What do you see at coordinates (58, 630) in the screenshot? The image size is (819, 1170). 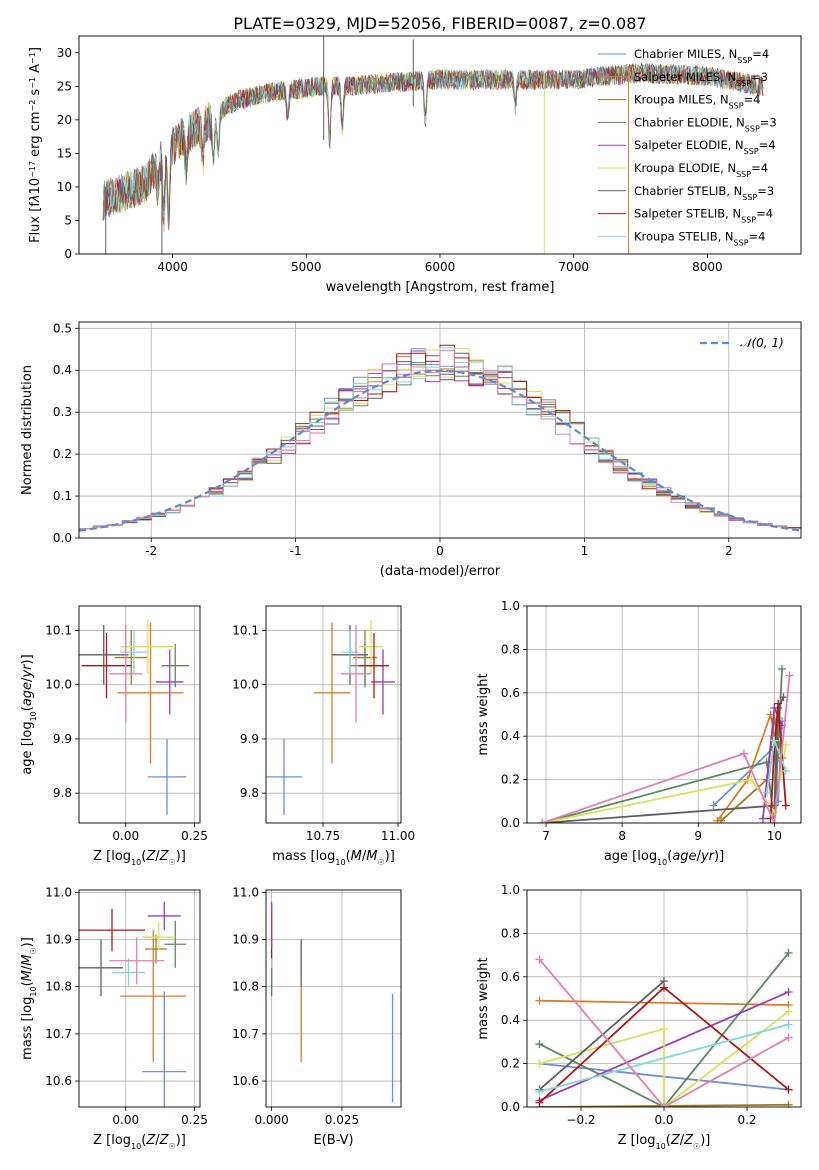 I see `y-tick-label: 10.1` at bounding box center [58, 630].